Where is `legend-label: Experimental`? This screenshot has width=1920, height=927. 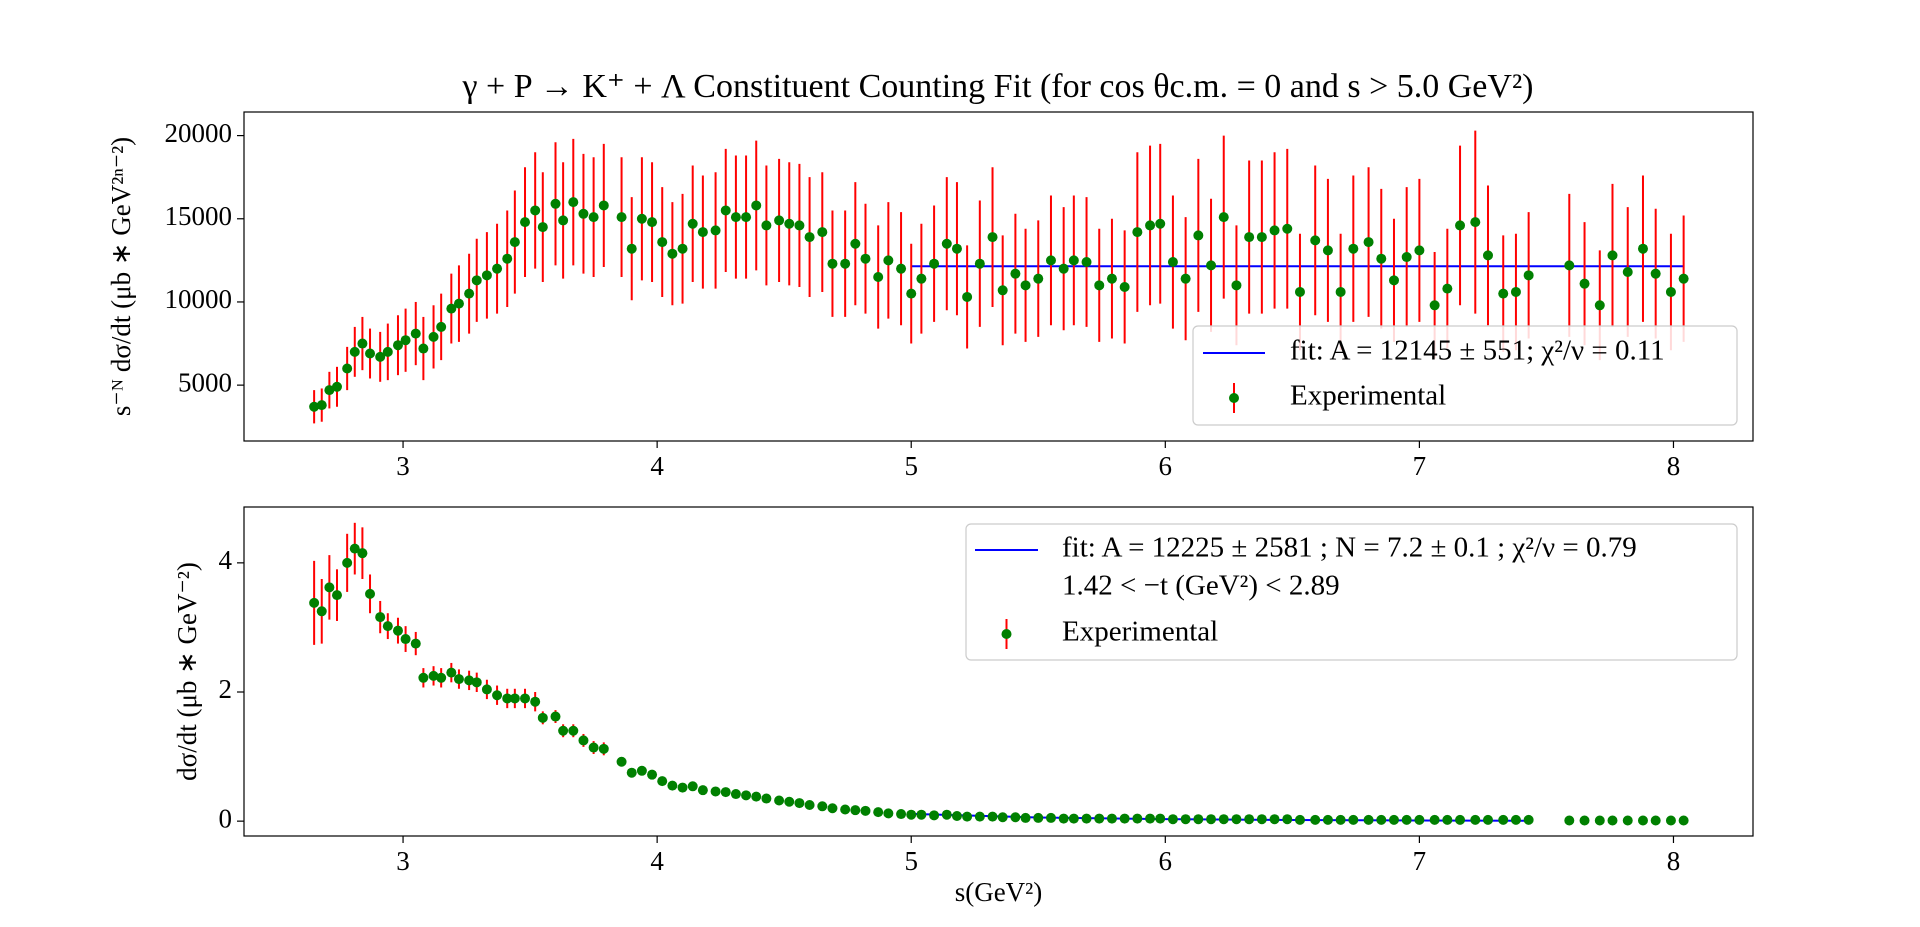 legend-label: Experimental is located at coordinates (1368, 396).